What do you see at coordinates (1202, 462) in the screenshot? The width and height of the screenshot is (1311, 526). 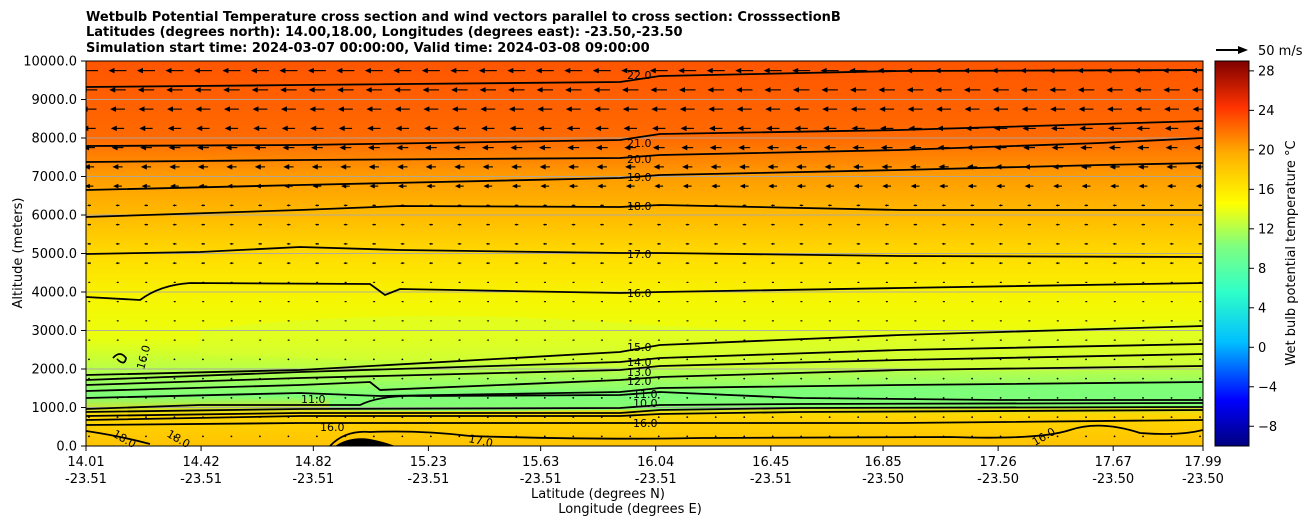 I see `x-tick-label-lat: 17.99` at bounding box center [1202, 462].